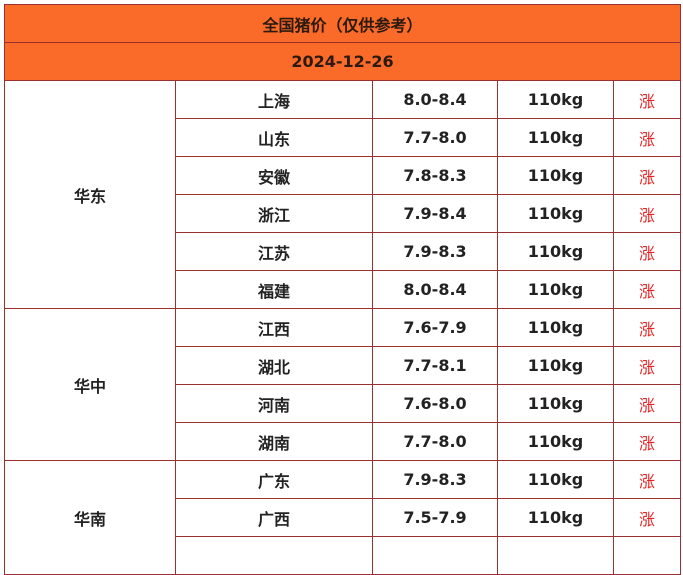 The image size is (683, 575). Describe the element at coordinates (555, 555) in the screenshot. I see `weight-cell` at that location.